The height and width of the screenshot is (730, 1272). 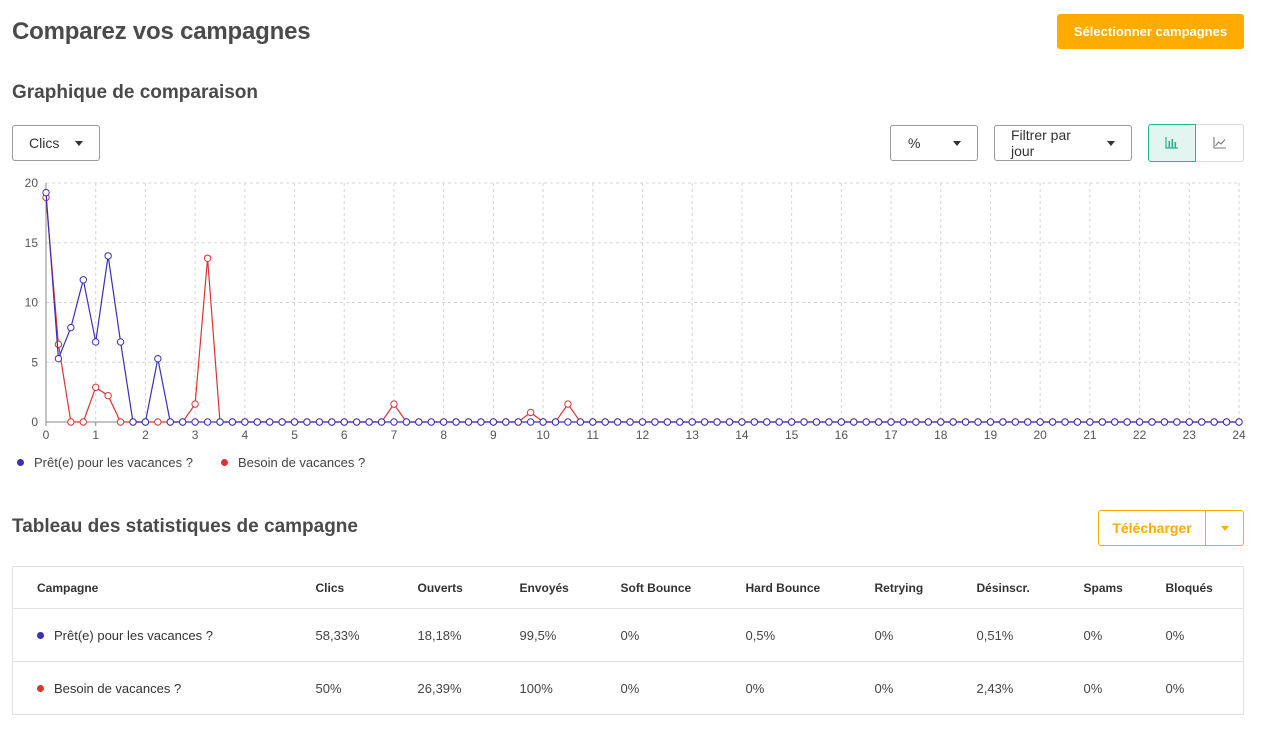 What do you see at coordinates (468, 635) in the screenshot?
I see `table-cell: 18,18%` at bounding box center [468, 635].